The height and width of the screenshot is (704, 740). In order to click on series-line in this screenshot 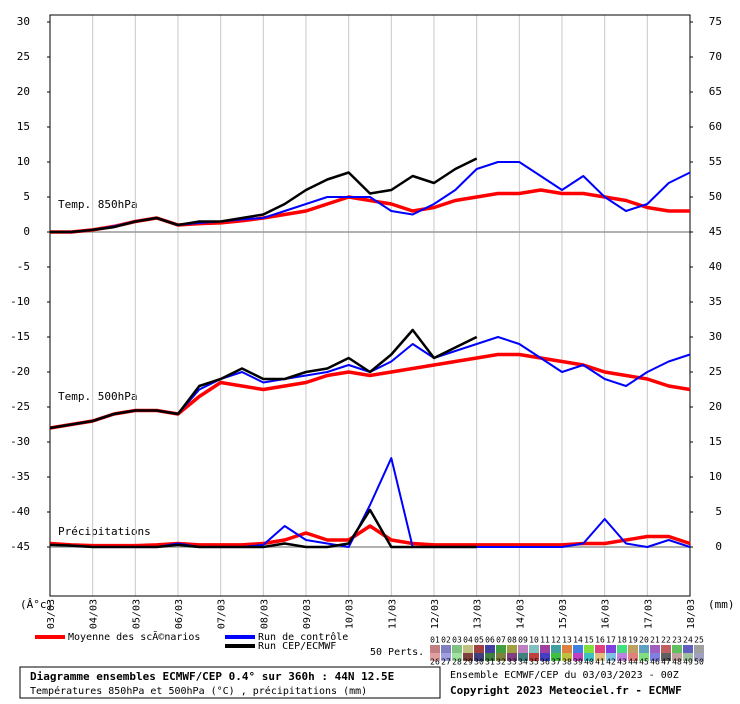, I will do `click(263, 528)`.